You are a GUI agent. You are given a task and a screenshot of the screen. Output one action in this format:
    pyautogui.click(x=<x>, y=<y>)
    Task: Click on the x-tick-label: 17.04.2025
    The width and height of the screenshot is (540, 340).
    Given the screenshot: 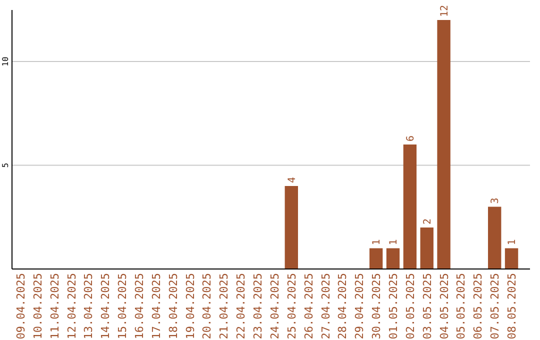 What is the action you would take?
    pyautogui.click(x=156, y=306)
    